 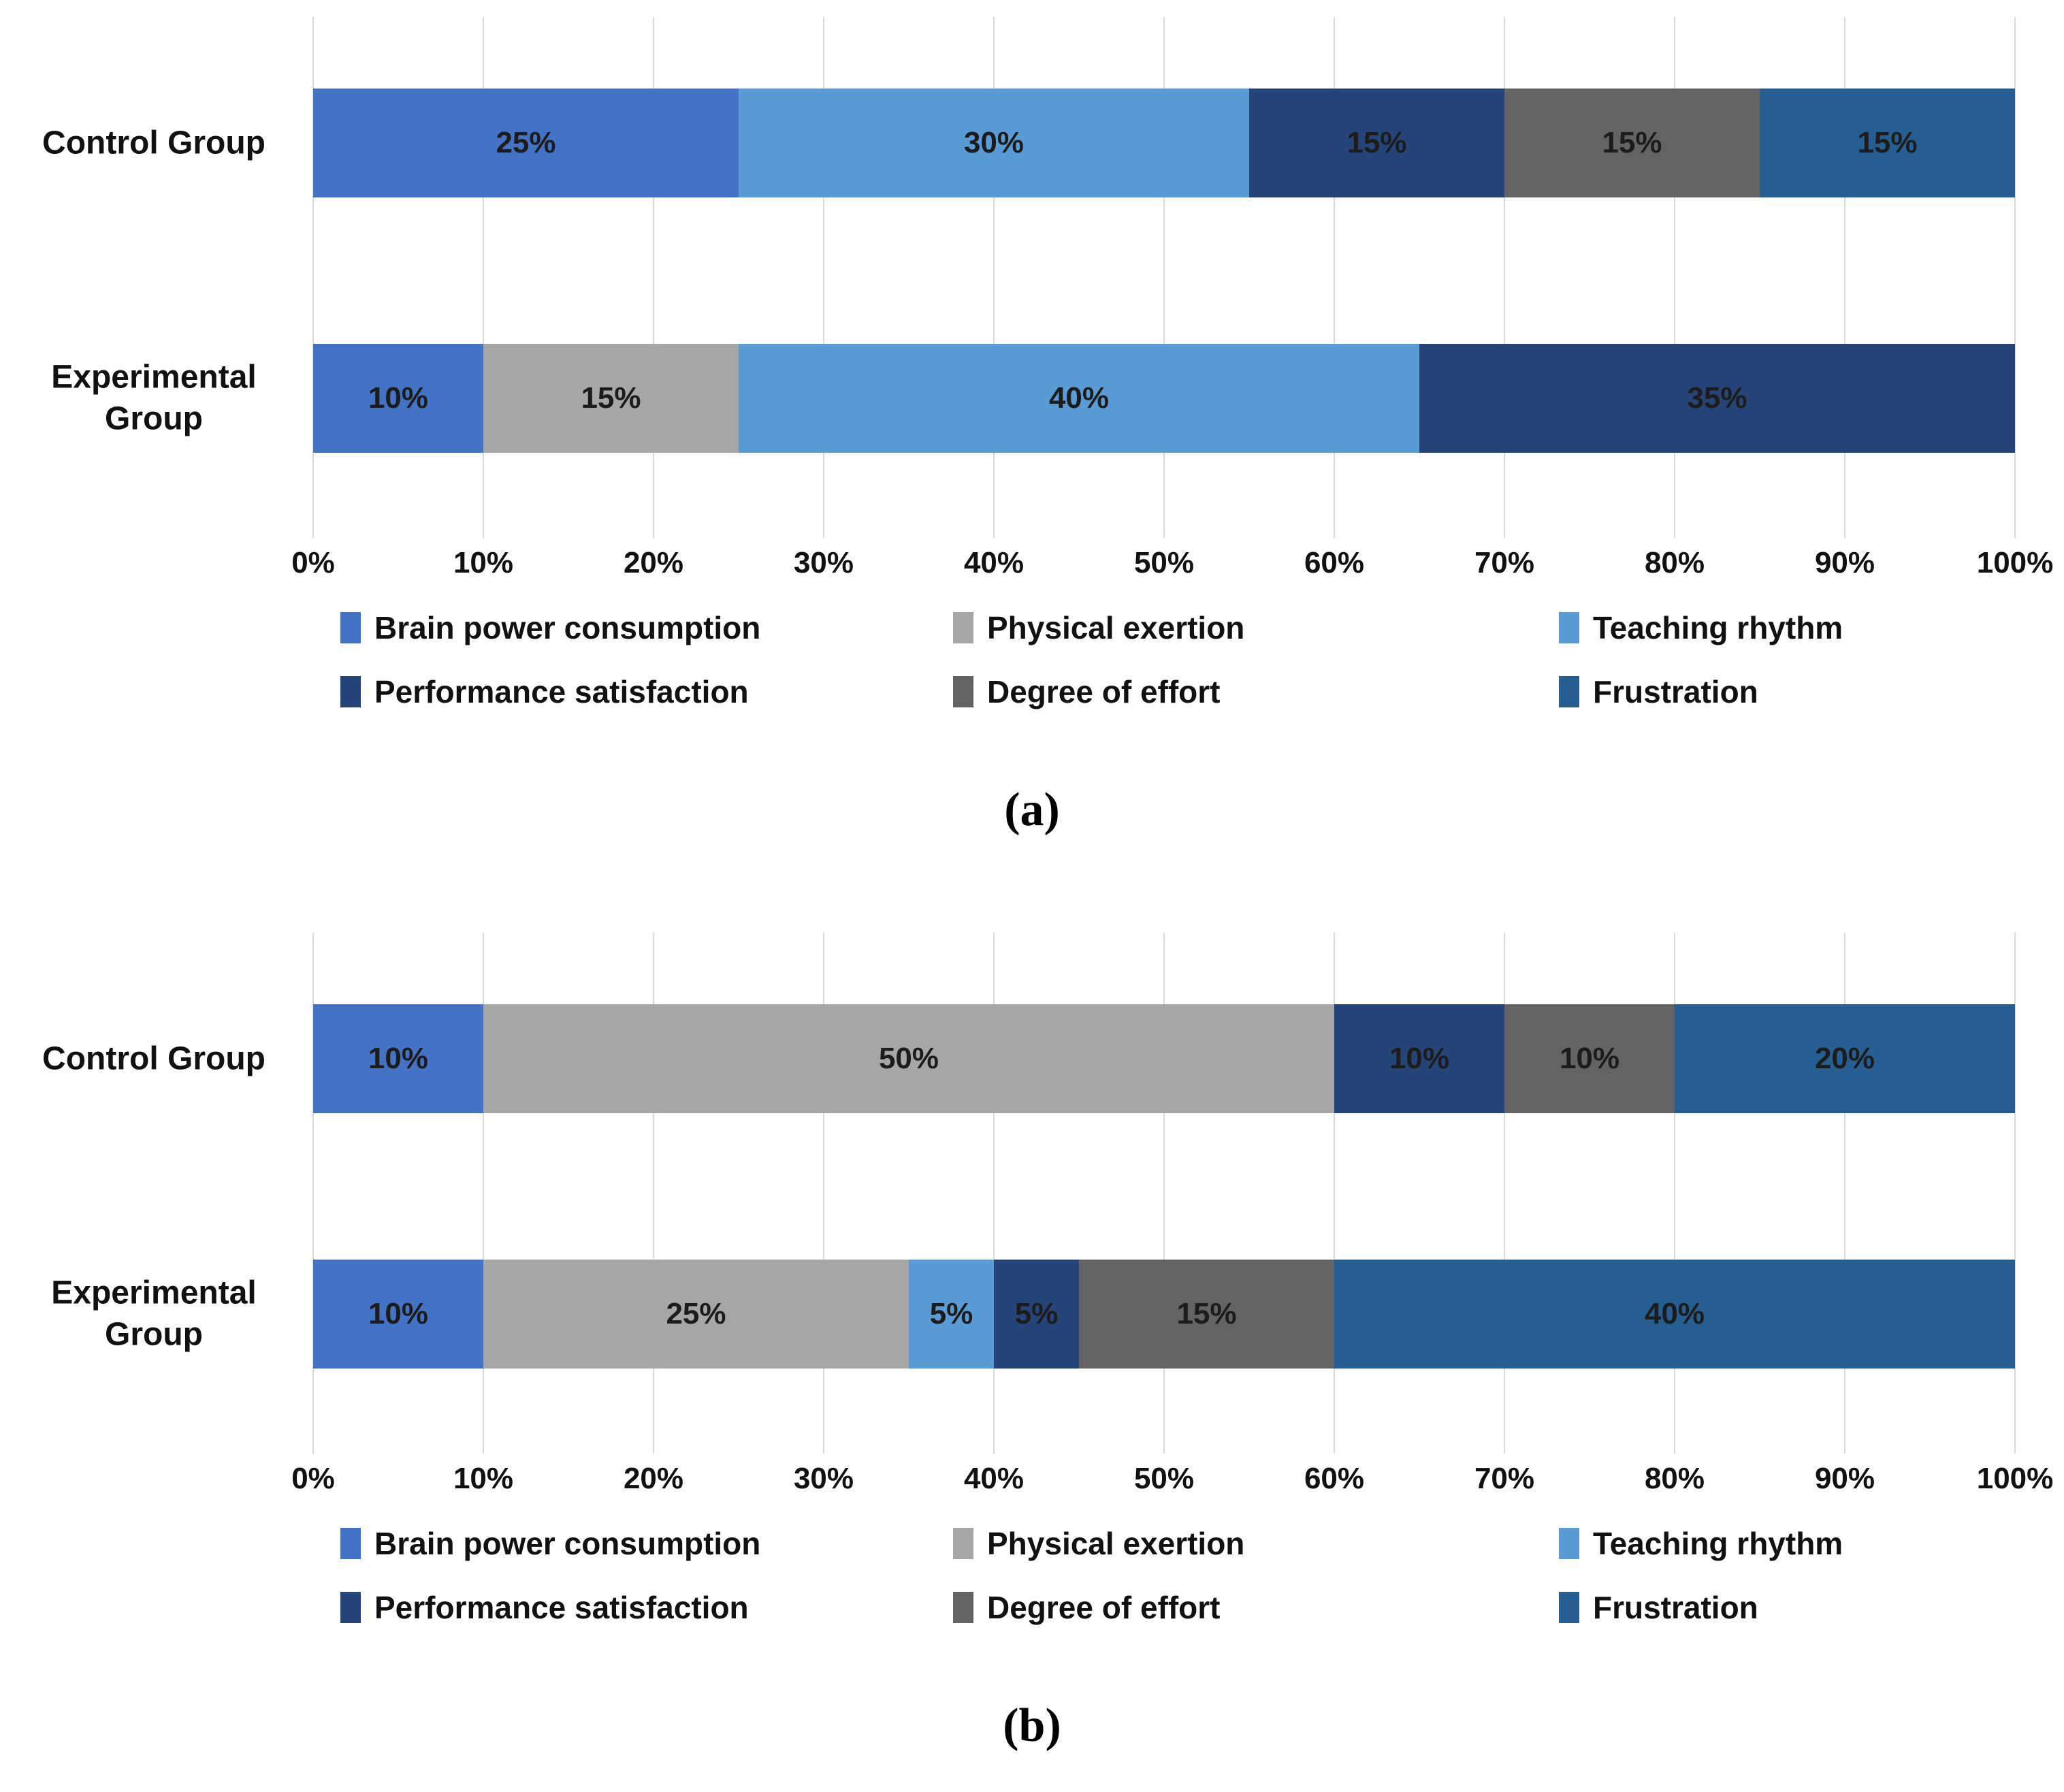 What do you see at coordinates (1086, 1607) in the screenshot?
I see `legend-item-degree-of-effort: Degree of effort` at bounding box center [1086, 1607].